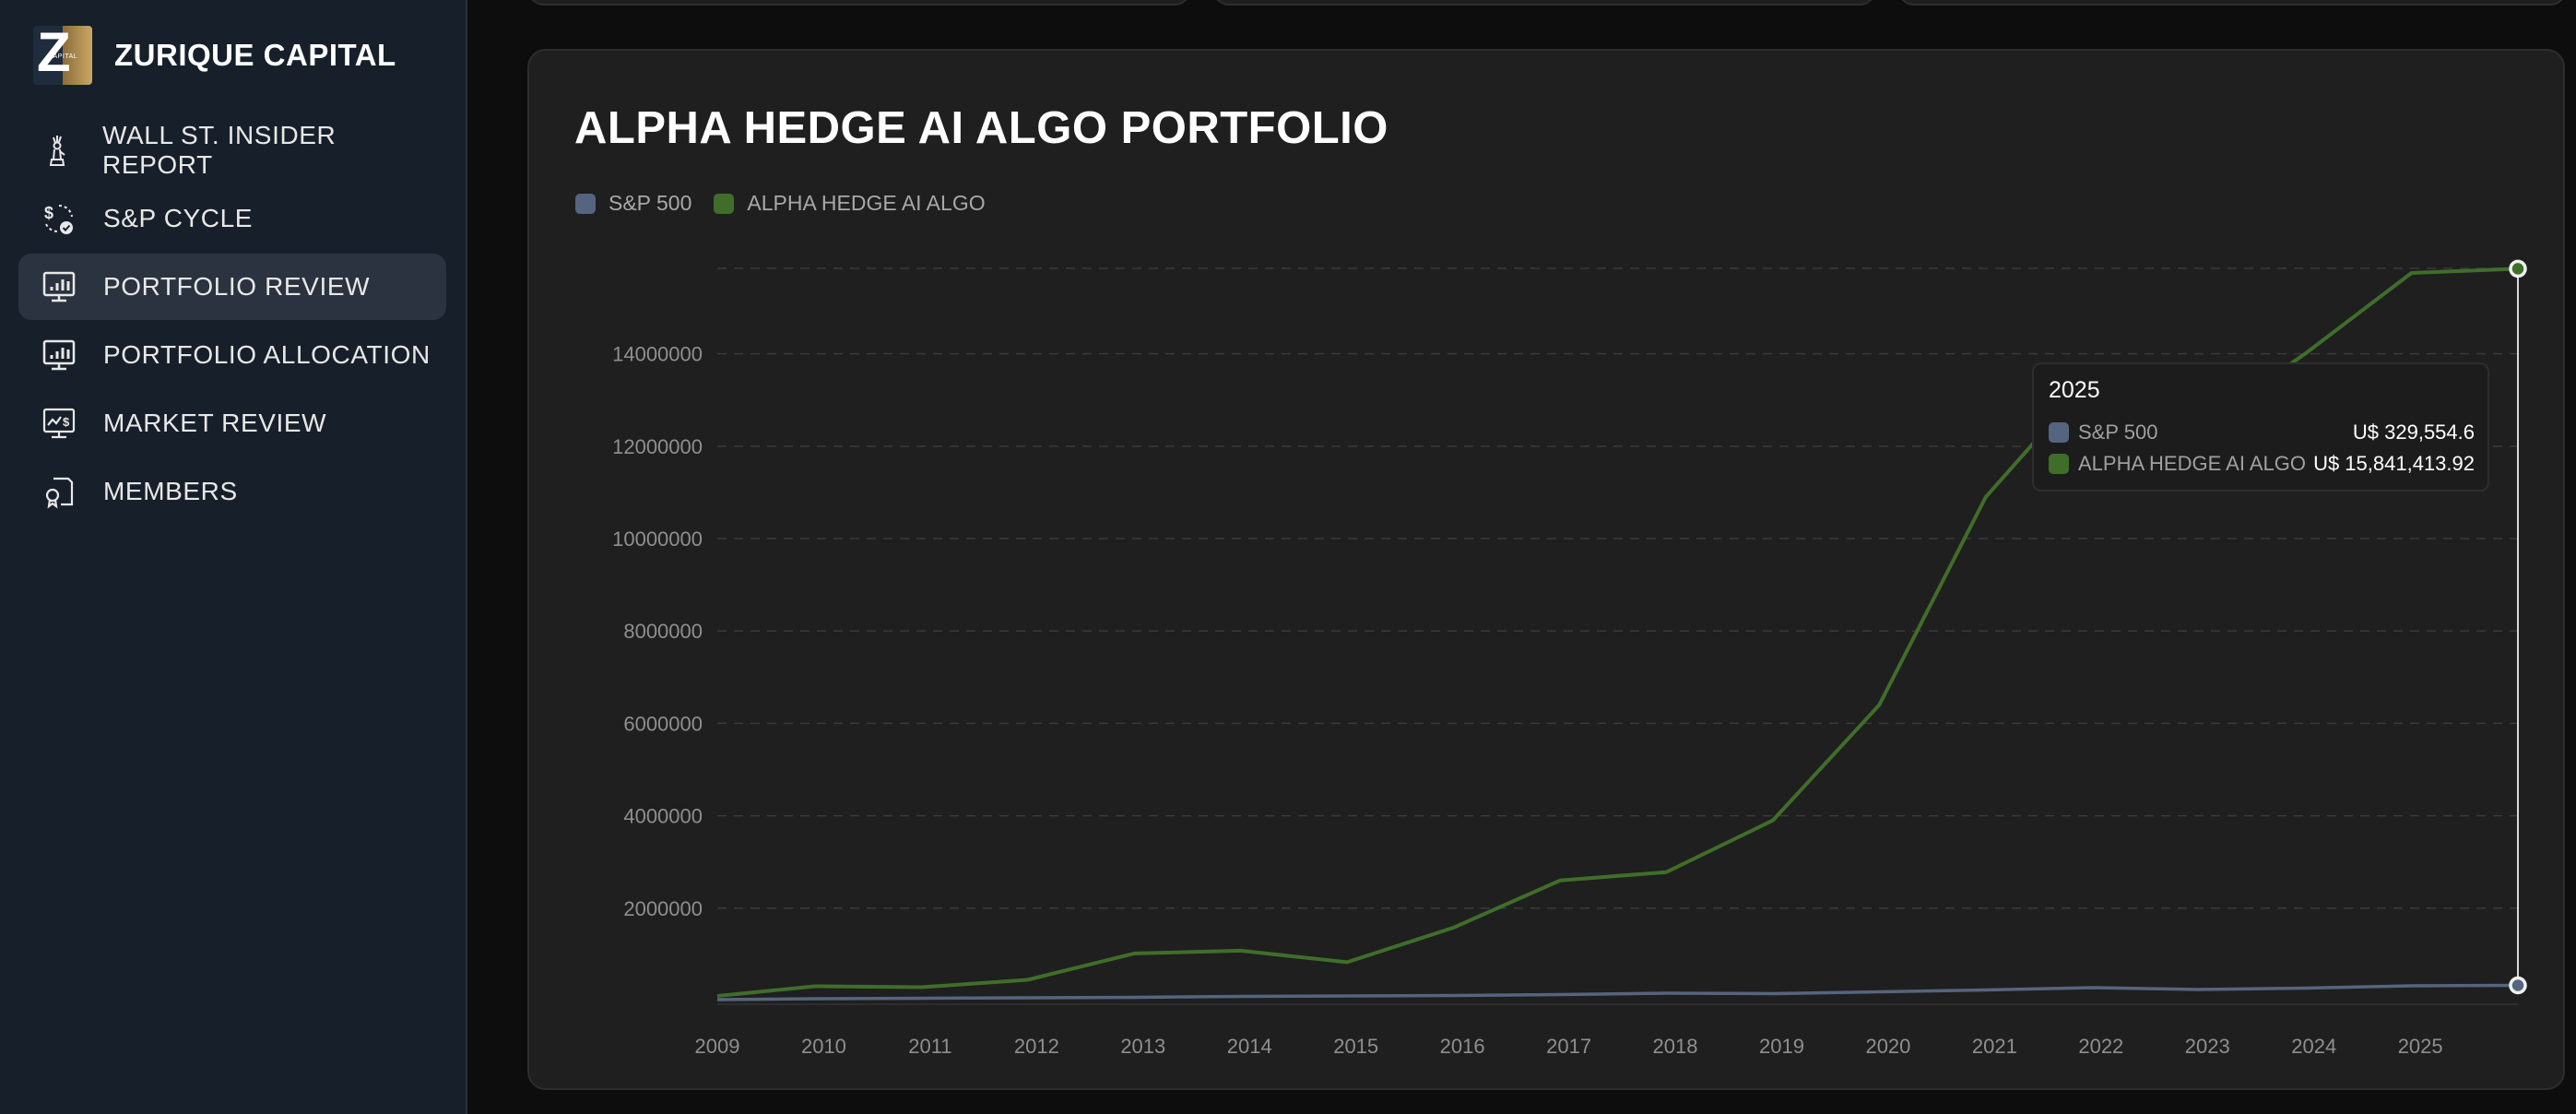 The height and width of the screenshot is (1114, 2576). I want to click on sp500-line, so click(1617, 992).